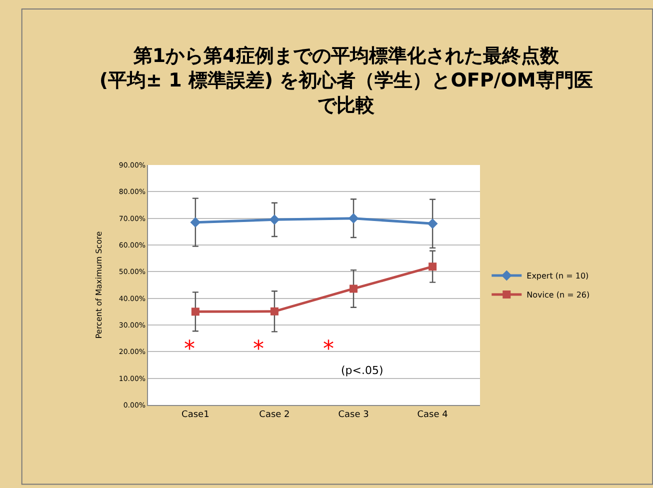 Image resolution: width=653 pixels, height=488 pixels. I want to click on legend-label: Expert (n = 10), so click(557, 276).